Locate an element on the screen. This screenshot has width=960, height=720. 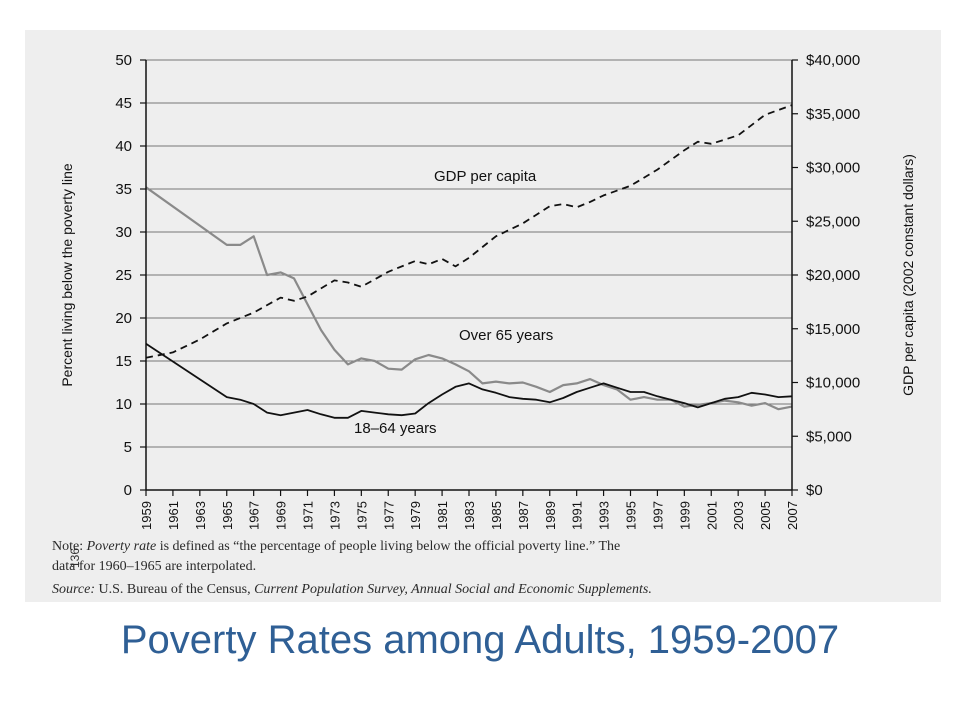
y-tick-label: 40 is located at coordinates (123, 146).